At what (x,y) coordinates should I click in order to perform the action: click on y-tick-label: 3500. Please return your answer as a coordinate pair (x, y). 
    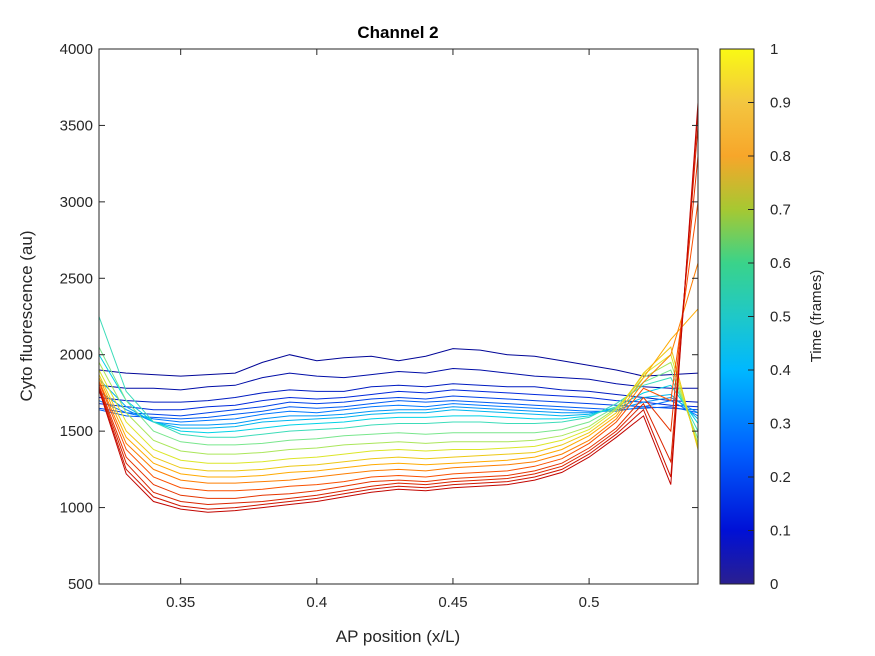
    Looking at the image, I should click on (76, 125).